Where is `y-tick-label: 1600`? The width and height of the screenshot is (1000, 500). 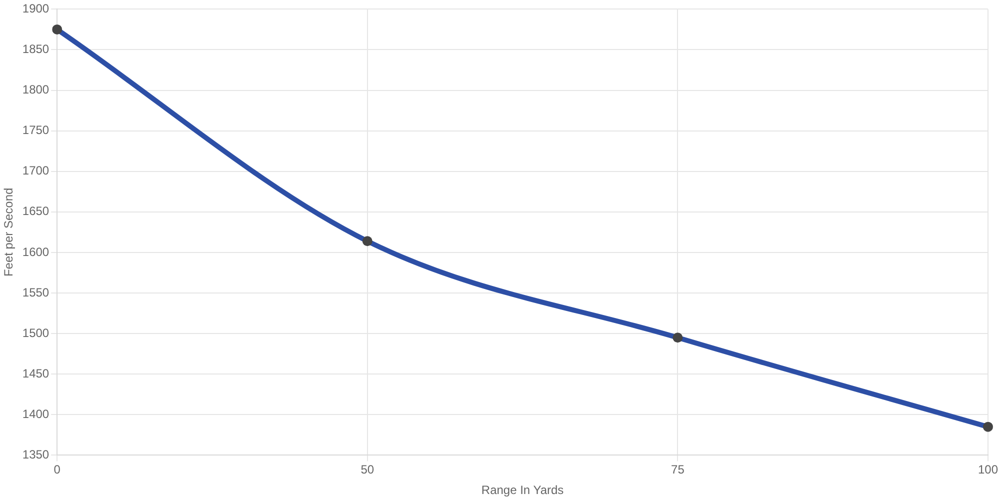 y-tick-label: 1600 is located at coordinates (36, 251).